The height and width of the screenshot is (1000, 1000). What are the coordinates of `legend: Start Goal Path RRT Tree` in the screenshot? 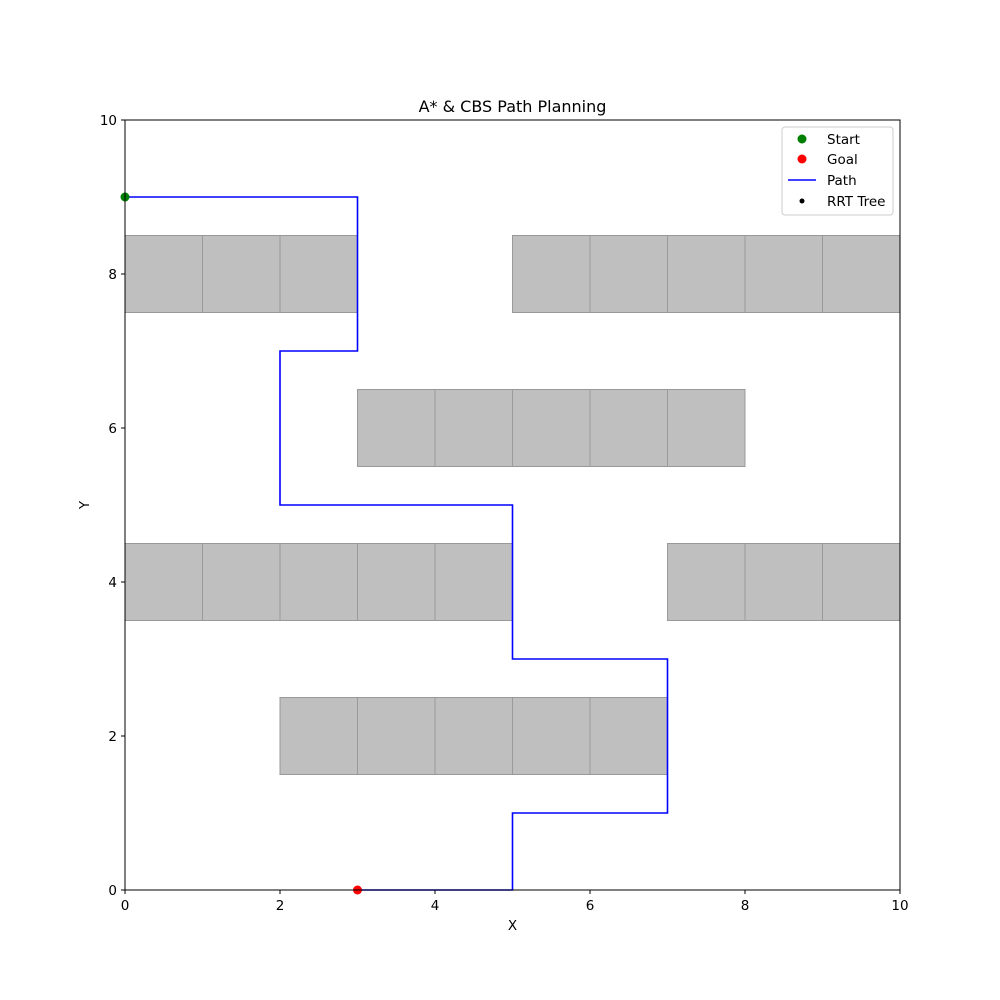 It's located at (837, 171).